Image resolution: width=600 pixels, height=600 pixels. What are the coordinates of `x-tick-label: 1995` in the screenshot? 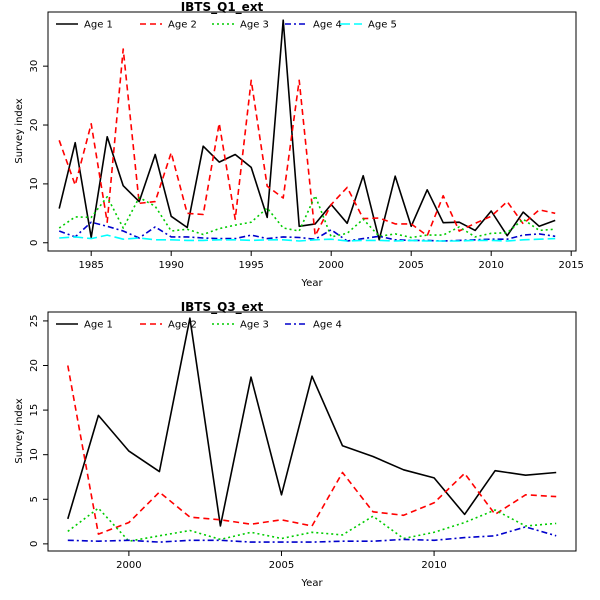 It's located at (250, 265).